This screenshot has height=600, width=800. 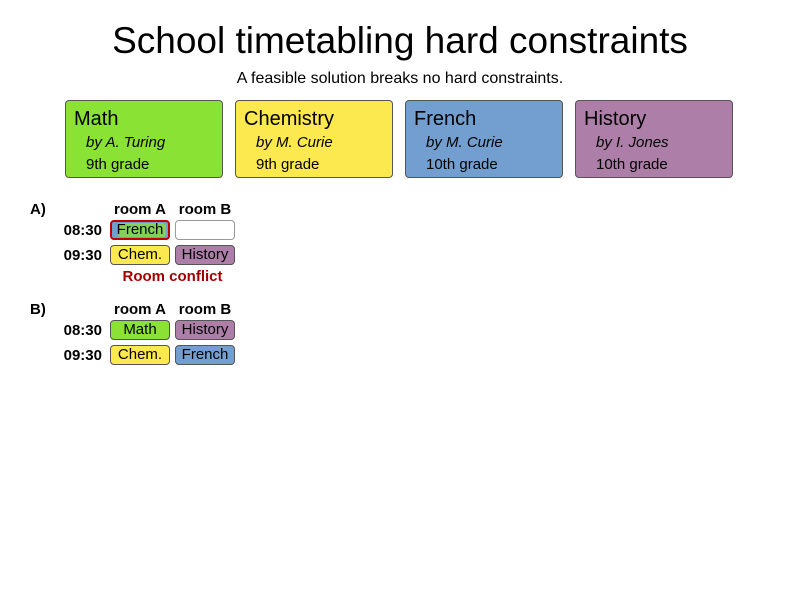 I want to click on lesson-card-french: French by M. Curie 10th grade, so click(x=484, y=139).